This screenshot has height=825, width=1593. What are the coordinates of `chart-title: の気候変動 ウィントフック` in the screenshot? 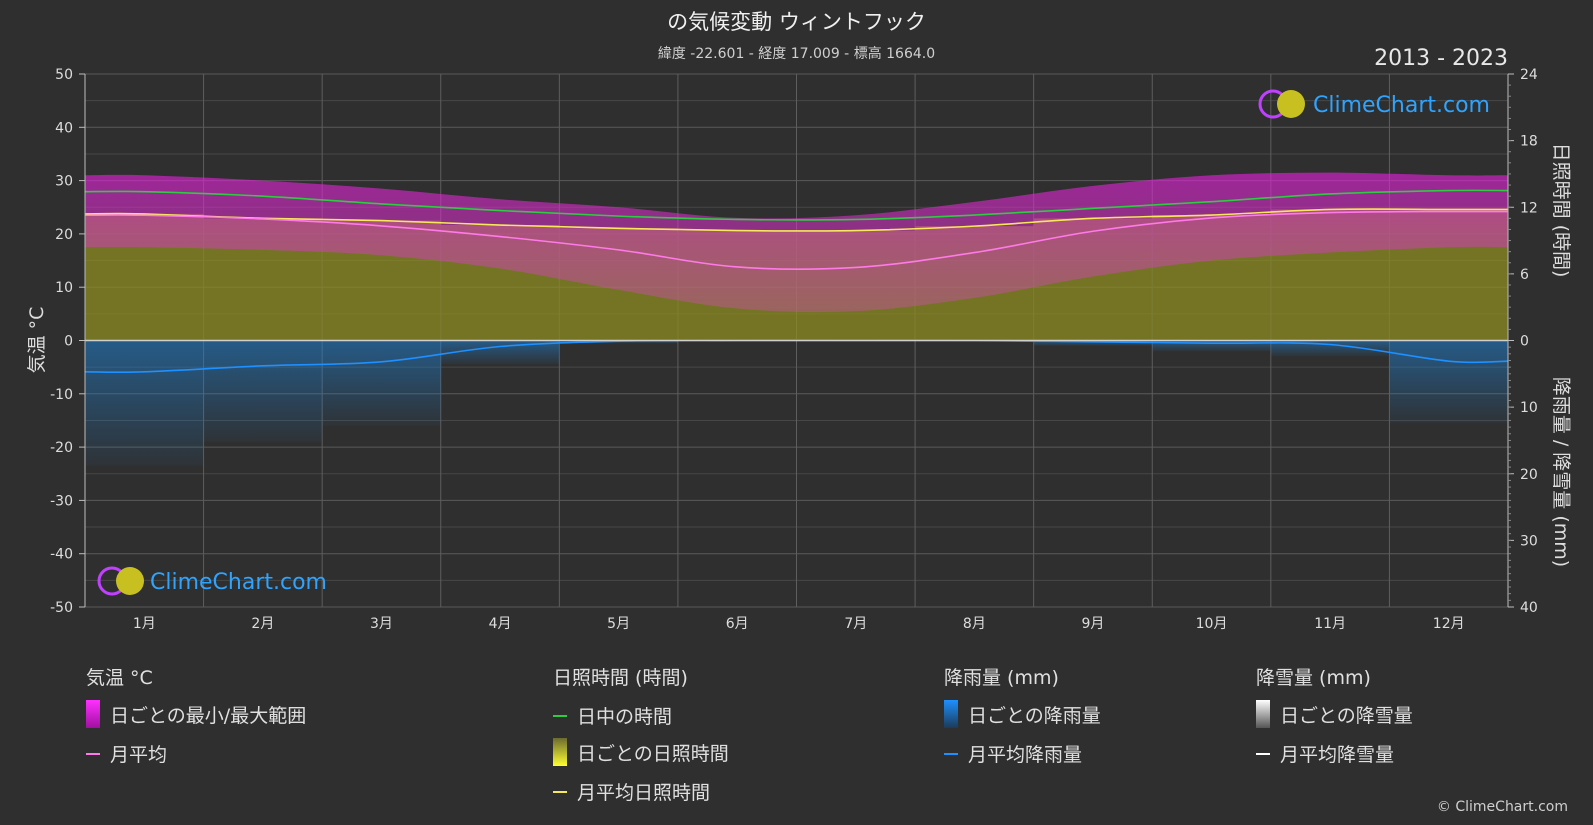 It's located at (796, 22).